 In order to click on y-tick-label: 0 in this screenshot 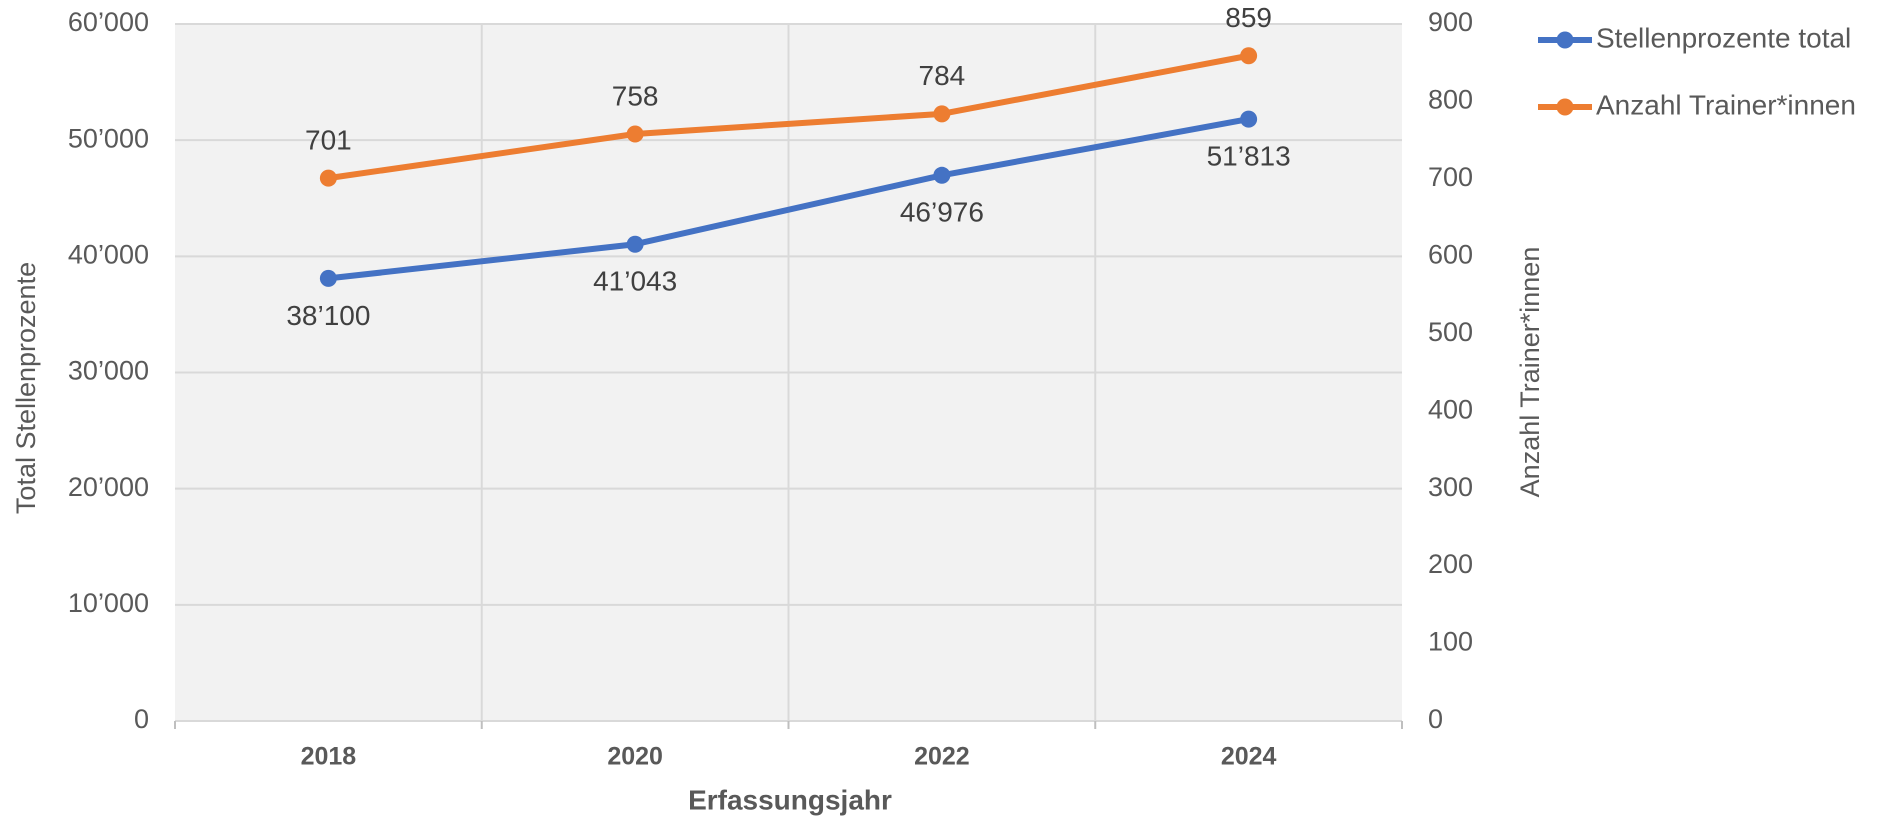, I will do `click(141, 719)`.